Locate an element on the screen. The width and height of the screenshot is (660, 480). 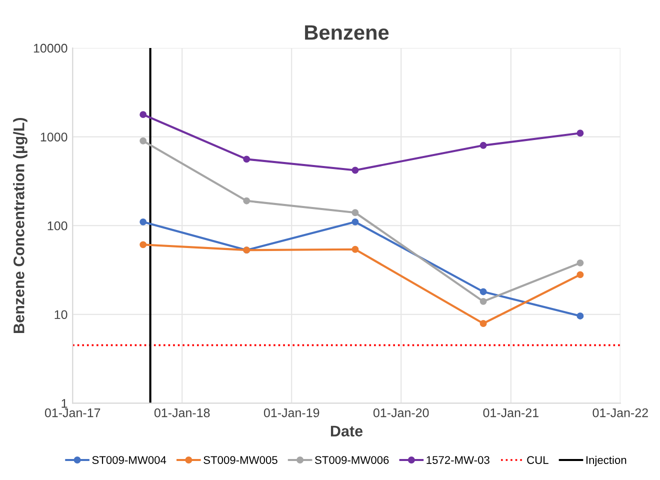
y-axis-title: Benzene Concentration (µg/L) is located at coordinates (20, 225).